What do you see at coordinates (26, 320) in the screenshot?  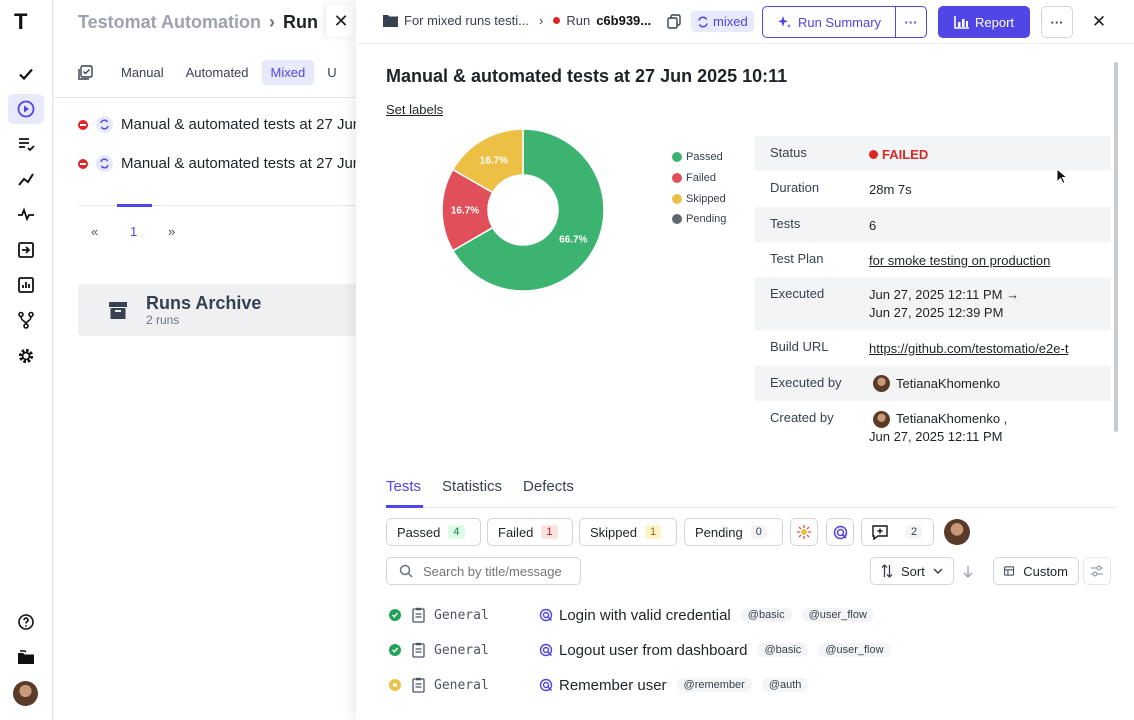 I see `branch-icon` at bounding box center [26, 320].